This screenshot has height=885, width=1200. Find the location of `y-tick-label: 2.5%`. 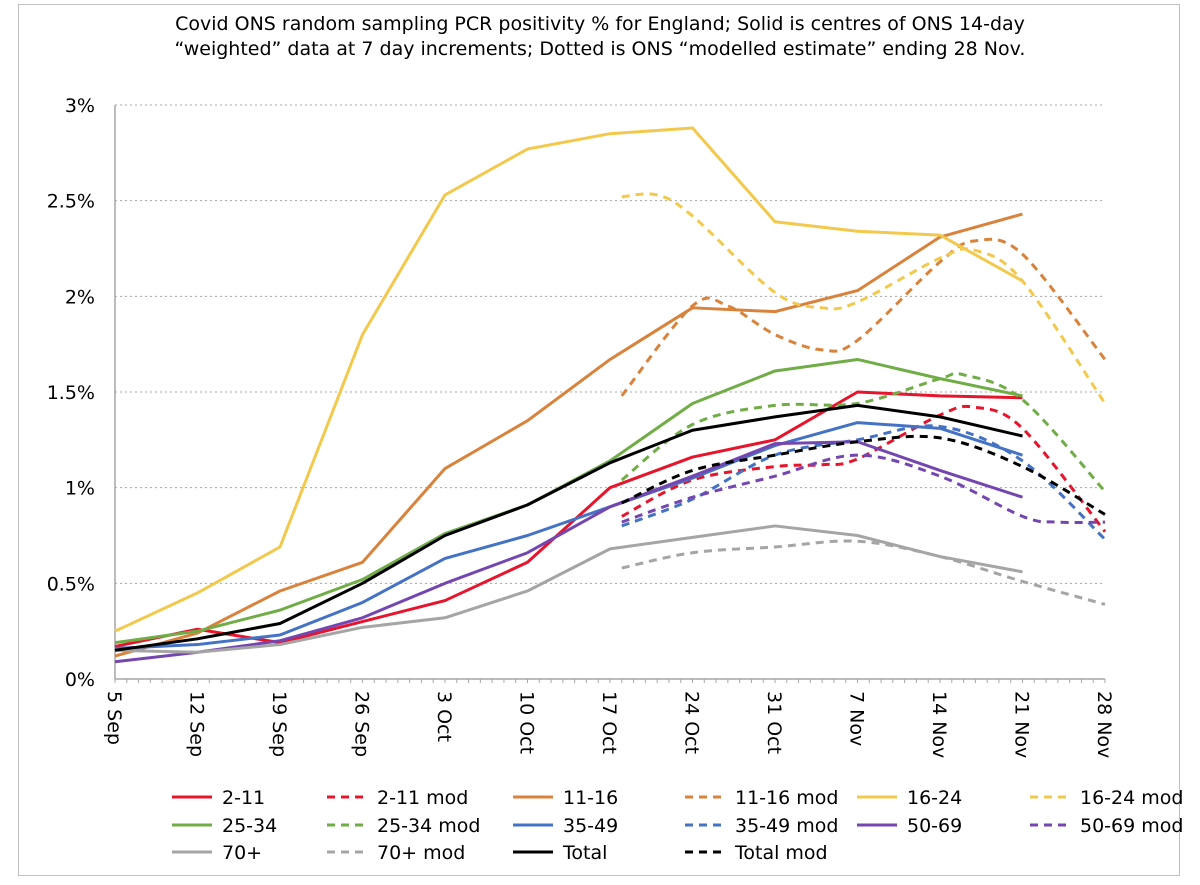

y-tick-label: 2.5% is located at coordinates (71, 202).